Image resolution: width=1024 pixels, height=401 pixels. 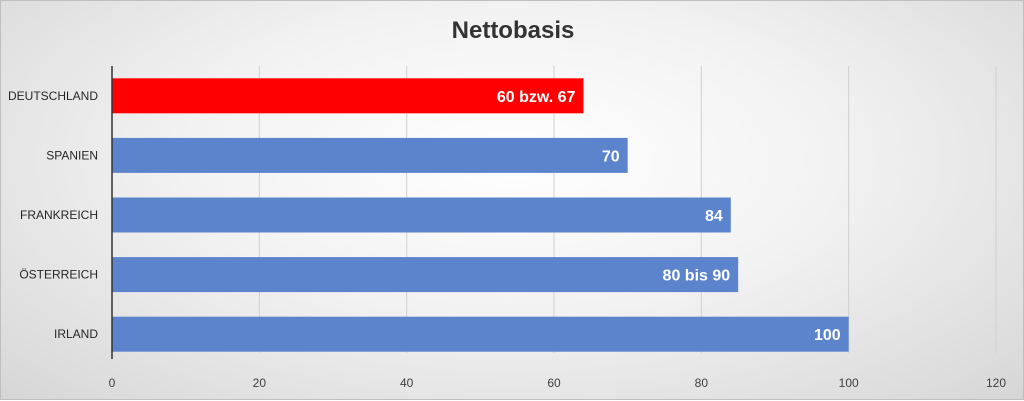 What do you see at coordinates (421, 215) in the screenshot?
I see `bar-frankreich` at bounding box center [421, 215].